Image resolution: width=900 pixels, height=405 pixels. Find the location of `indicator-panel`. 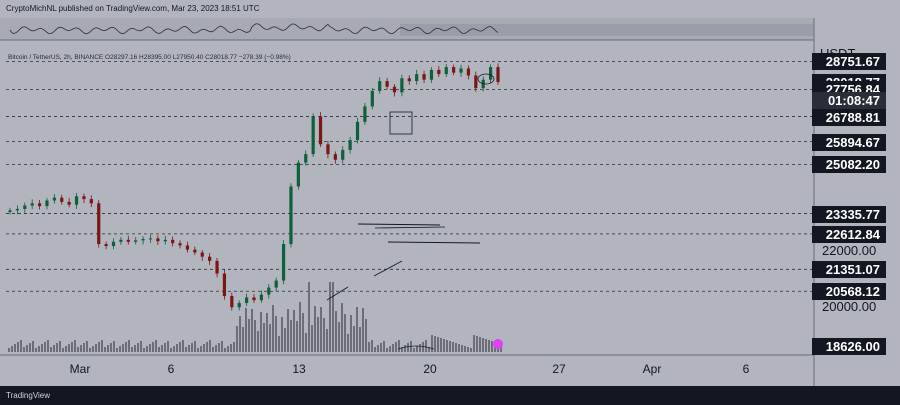

indicator-panel is located at coordinates (407, 29).